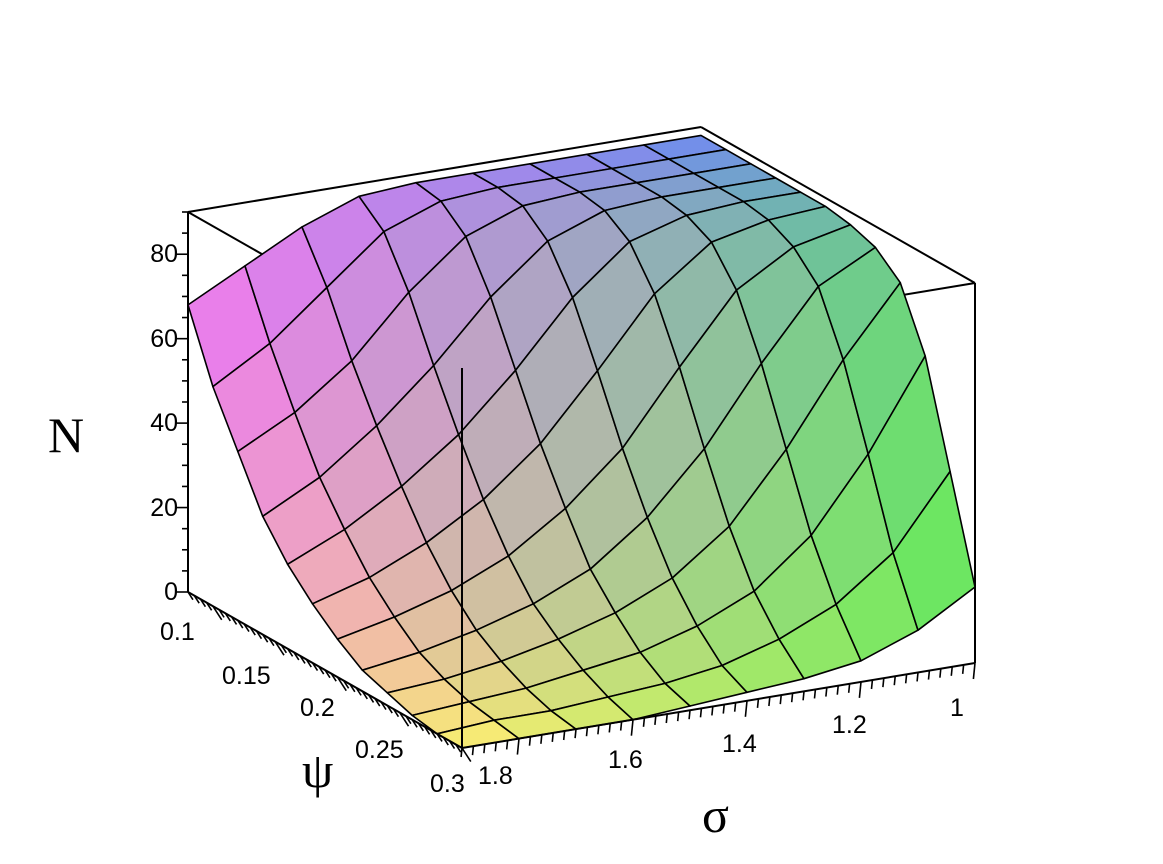 The image size is (1163, 864). I want to click on z-axis-title: N, so click(66, 435).